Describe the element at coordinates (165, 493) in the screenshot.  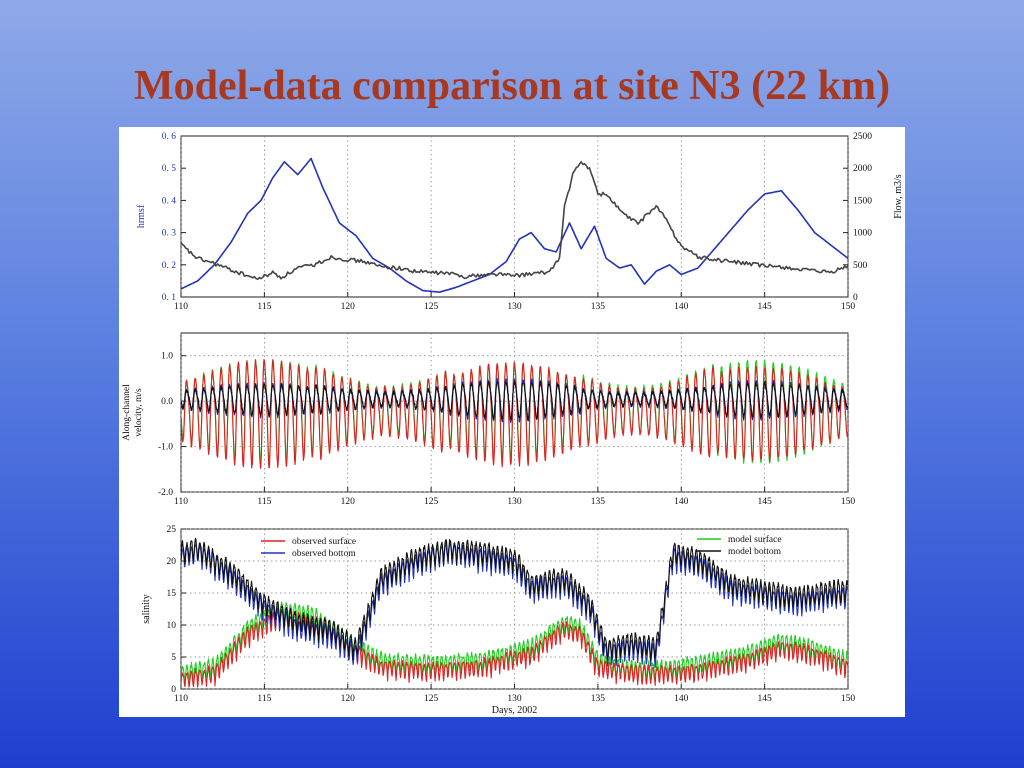
I see `y-tick-label: -2.0` at that location.